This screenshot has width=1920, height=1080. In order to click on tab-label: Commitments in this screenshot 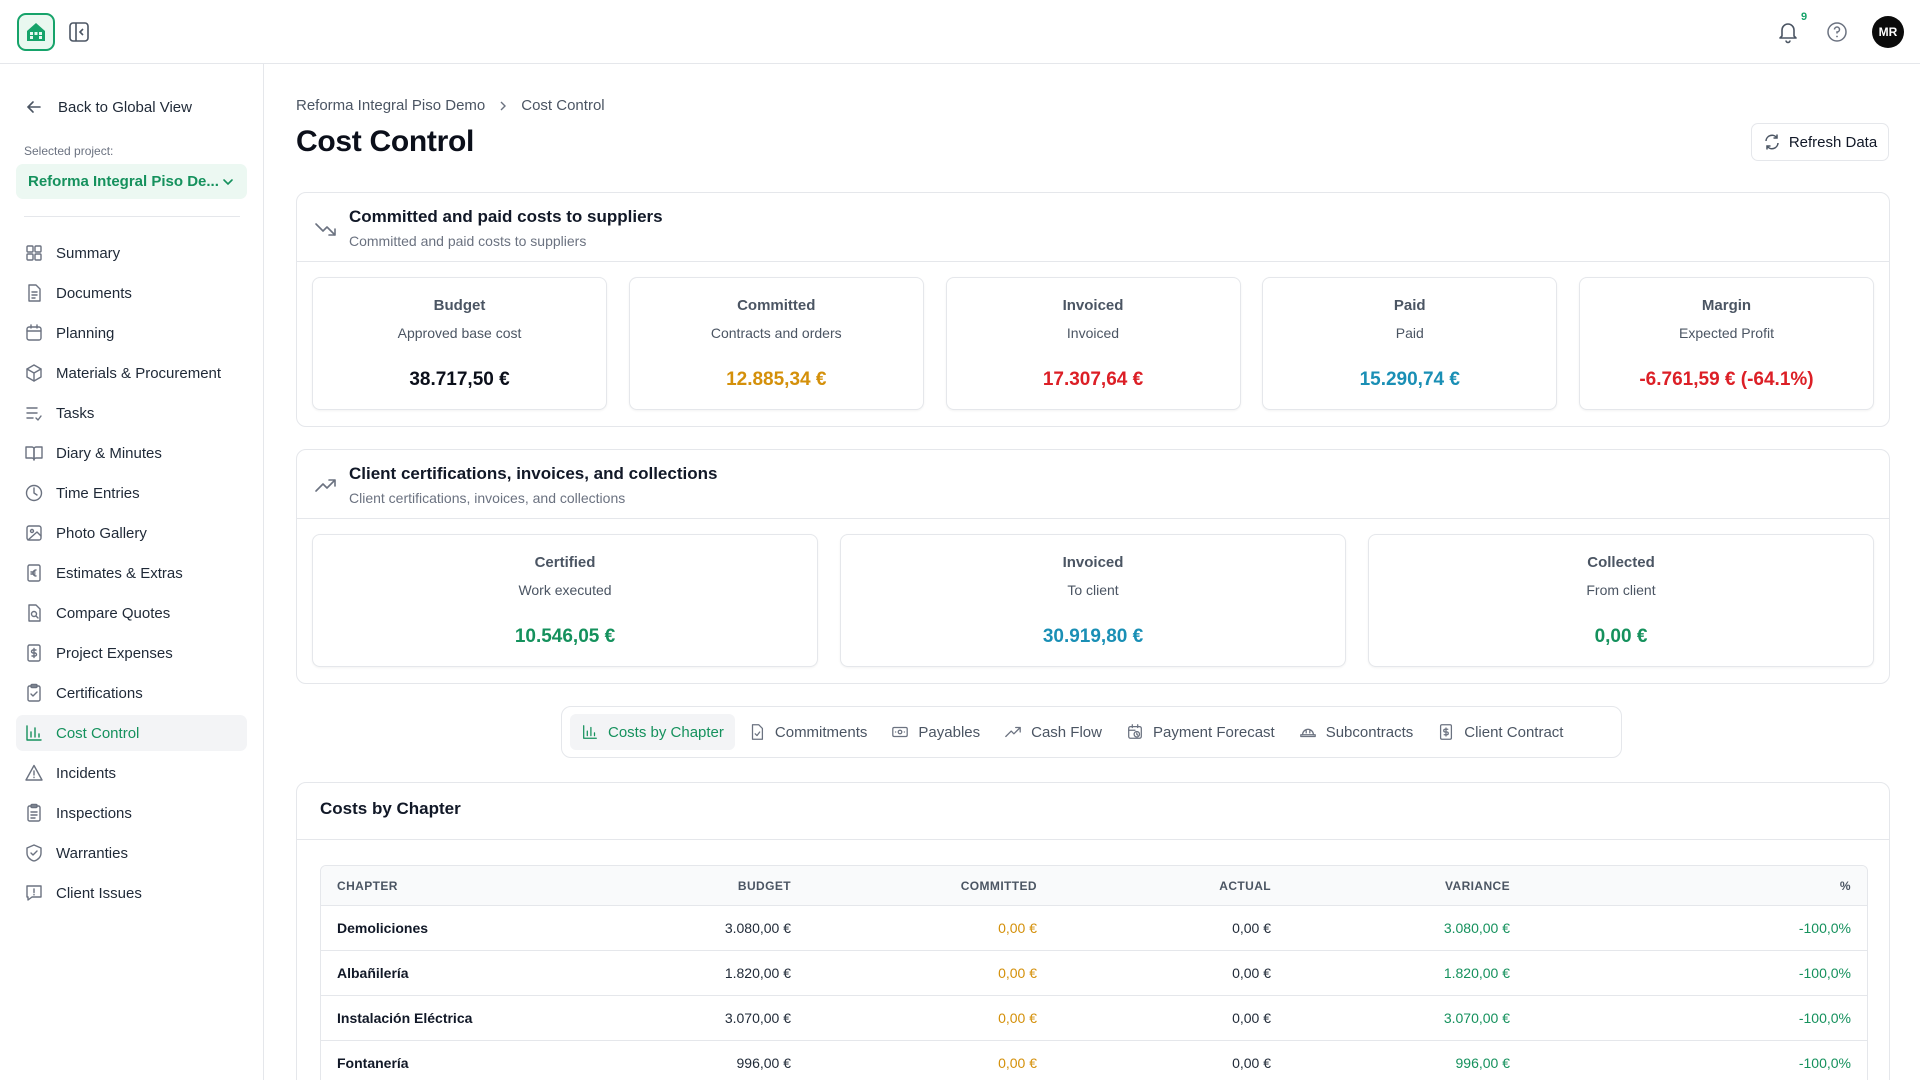, I will do `click(821, 732)`.